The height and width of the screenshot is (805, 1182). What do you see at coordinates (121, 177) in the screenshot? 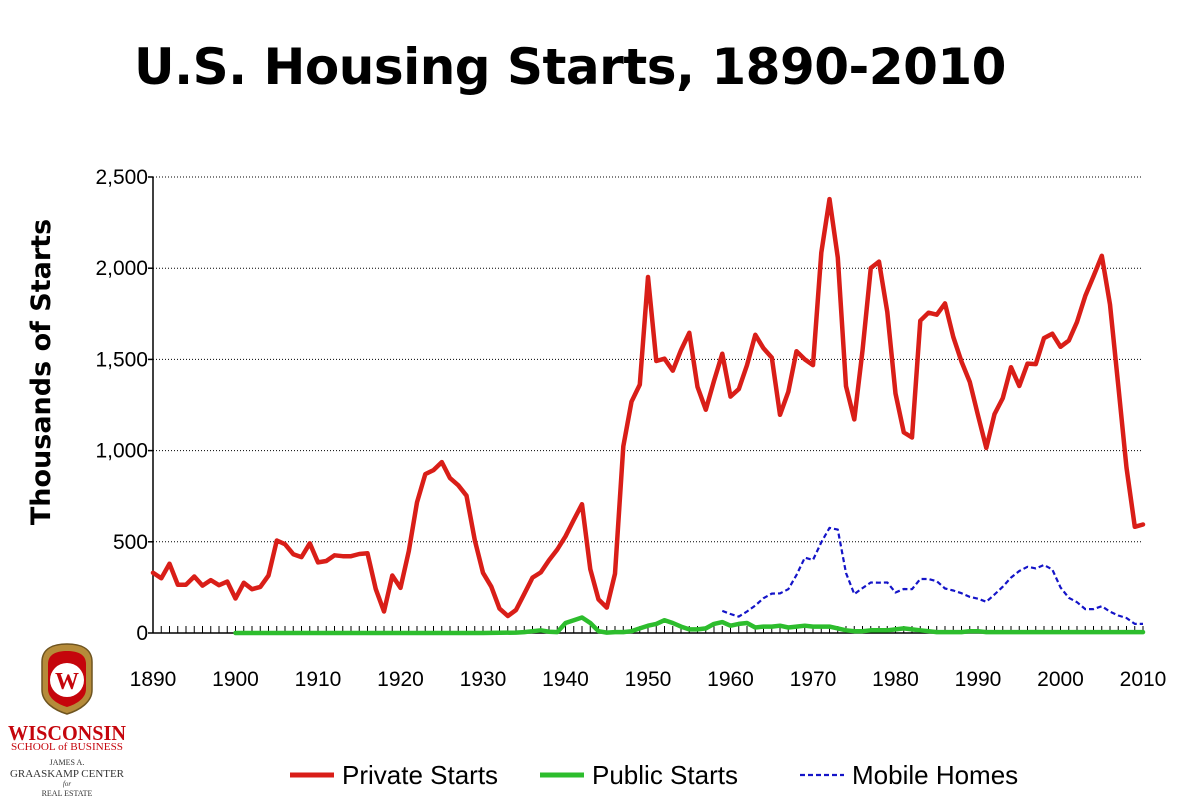
I see `y-tick-label: 2,500` at bounding box center [121, 177].